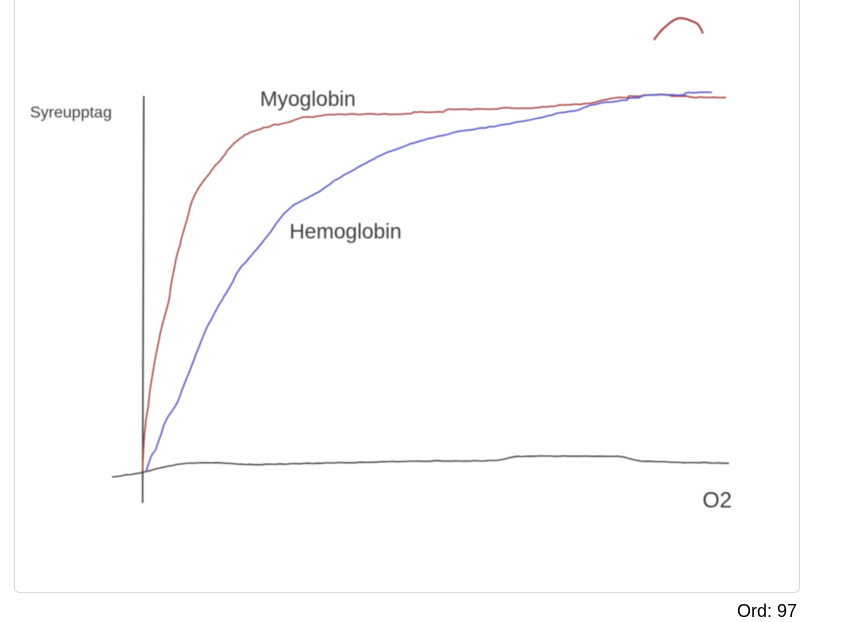  What do you see at coordinates (346, 232) in the screenshot?
I see `svg-text: Hemoglobin` at bounding box center [346, 232].